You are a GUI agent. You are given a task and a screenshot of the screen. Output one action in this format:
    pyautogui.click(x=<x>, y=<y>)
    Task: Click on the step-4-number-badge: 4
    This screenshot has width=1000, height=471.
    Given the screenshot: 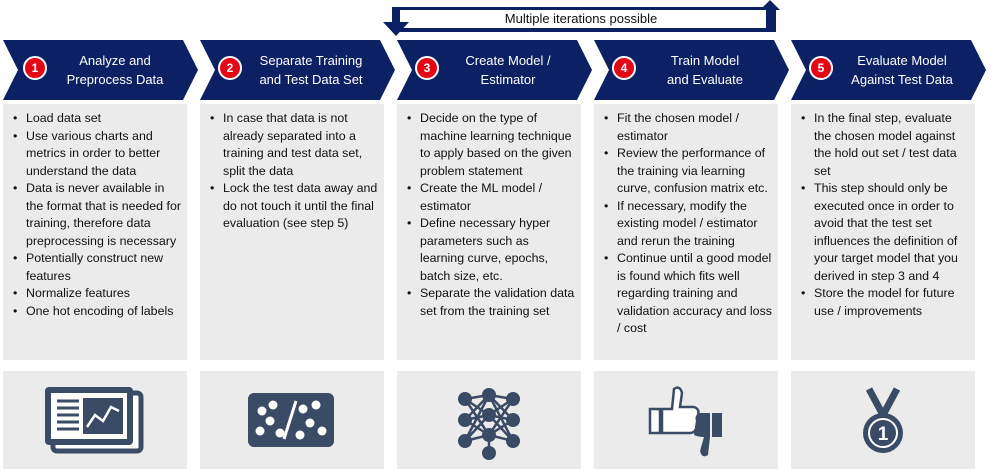 What is the action you would take?
    pyautogui.click(x=624, y=68)
    